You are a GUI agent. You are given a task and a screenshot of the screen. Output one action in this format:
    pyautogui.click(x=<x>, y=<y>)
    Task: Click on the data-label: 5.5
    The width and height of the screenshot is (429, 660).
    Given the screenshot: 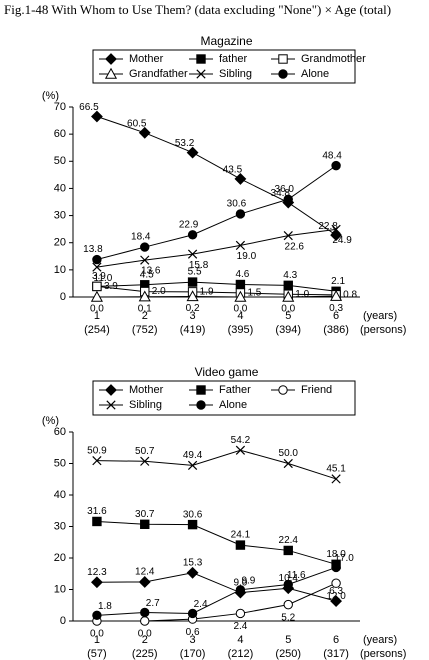 What is the action you would take?
    pyautogui.click(x=195, y=272)
    